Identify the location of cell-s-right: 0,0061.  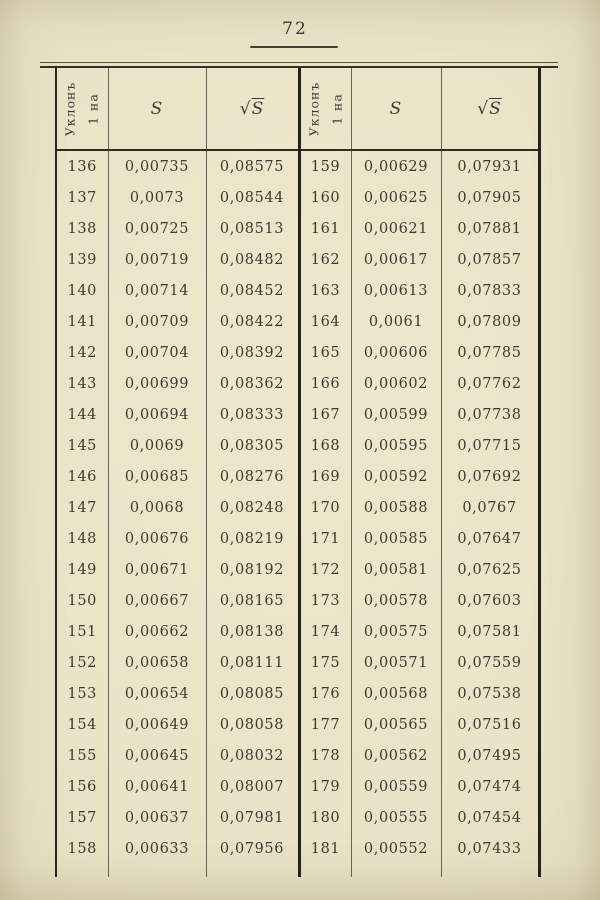
(396, 321).